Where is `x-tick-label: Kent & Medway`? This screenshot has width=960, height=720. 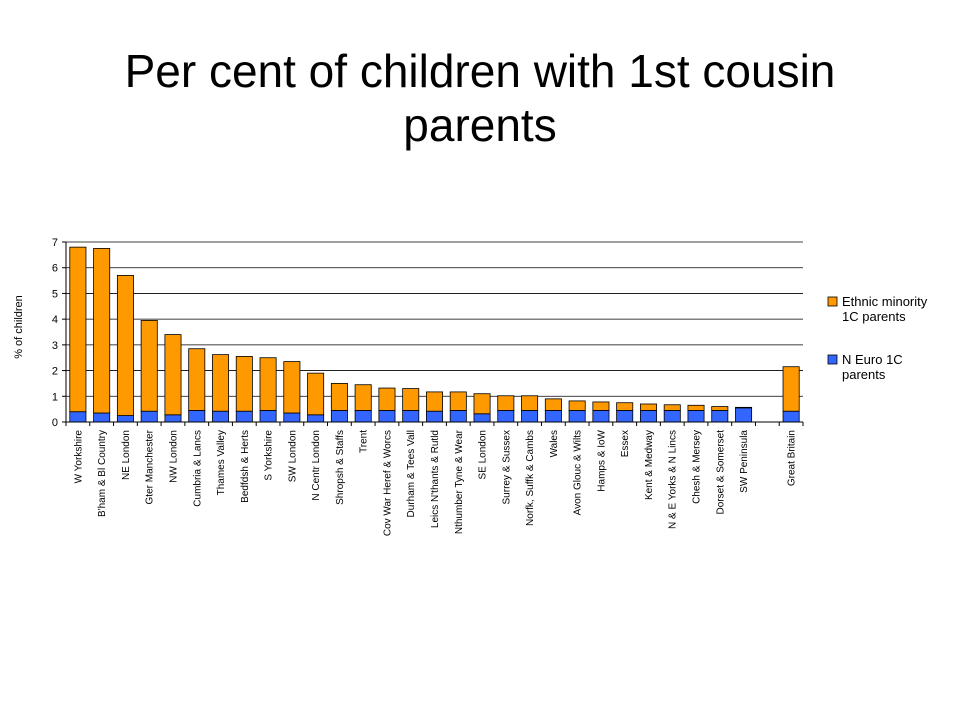
x-tick-label: Kent & Medway is located at coordinates (649, 465).